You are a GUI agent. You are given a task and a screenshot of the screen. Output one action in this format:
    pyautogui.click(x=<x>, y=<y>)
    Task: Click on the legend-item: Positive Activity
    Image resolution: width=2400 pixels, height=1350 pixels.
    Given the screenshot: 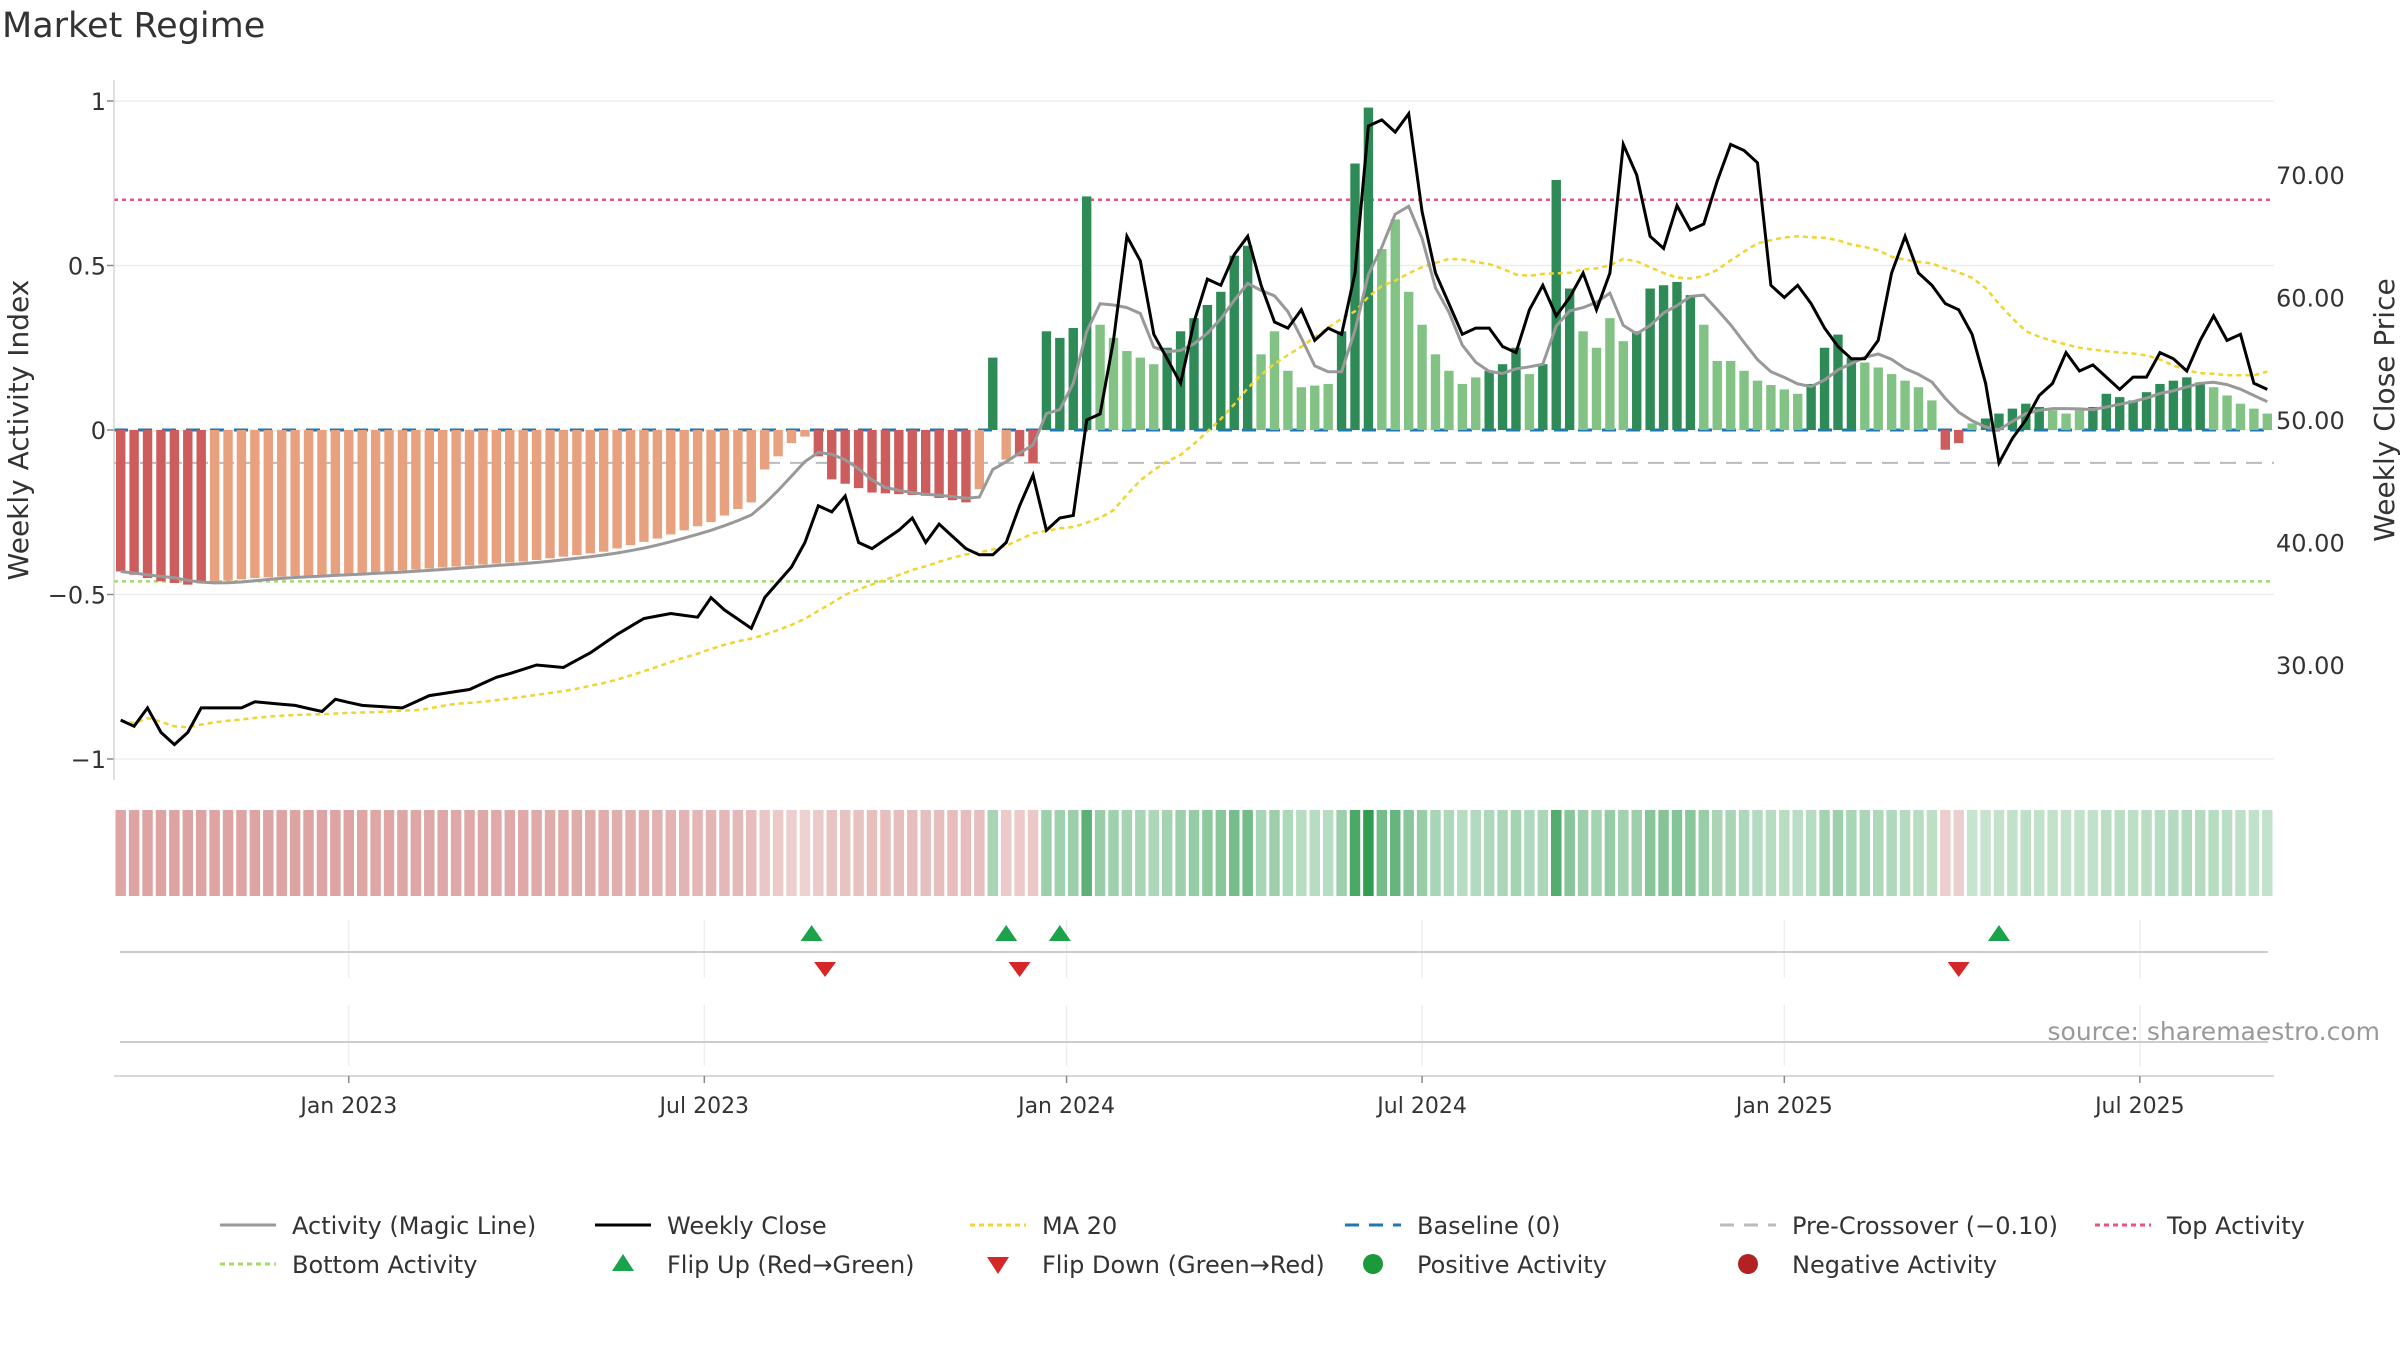 What is the action you would take?
    pyautogui.click(x=1485, y=1265)
    